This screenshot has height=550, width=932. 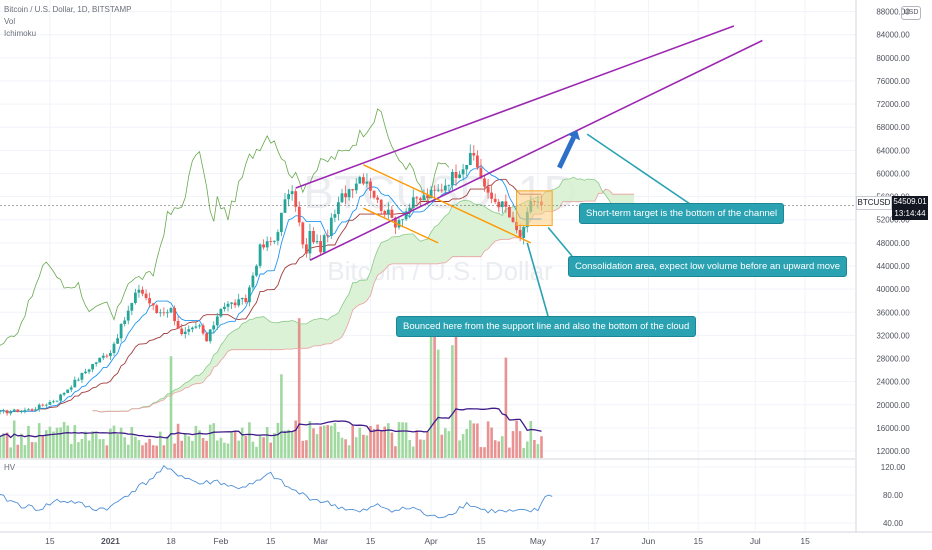 What do you see at coordinates (893, 405) in the screenshot?
I see `y-tick-label: 20000.00` at bounding box center [893, 405].